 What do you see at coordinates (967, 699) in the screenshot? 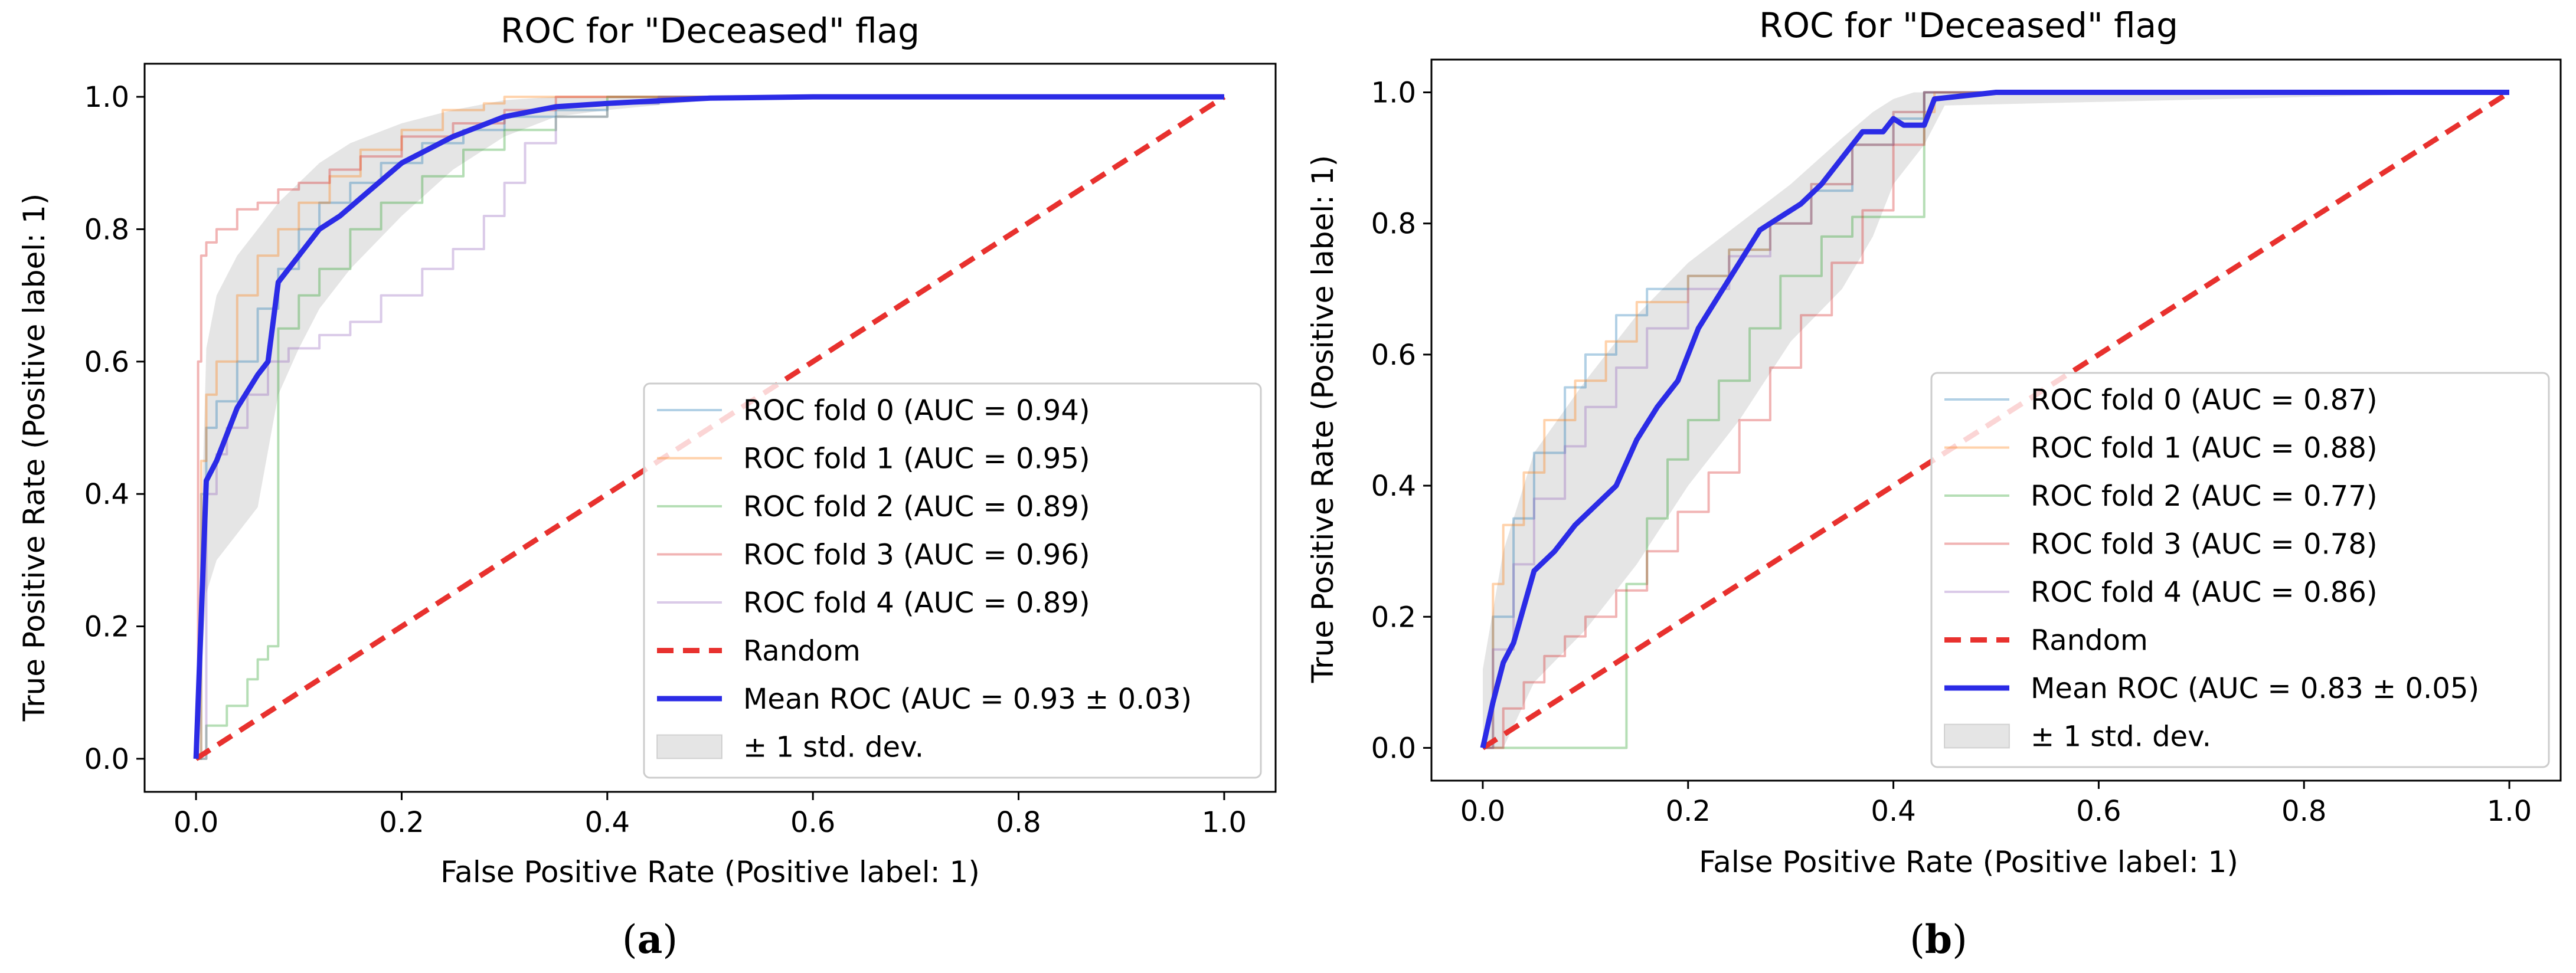
I see `legend-label: Mean ROC (AUC = 0.93 ± 0.03)` at bounding box center [967, 699].